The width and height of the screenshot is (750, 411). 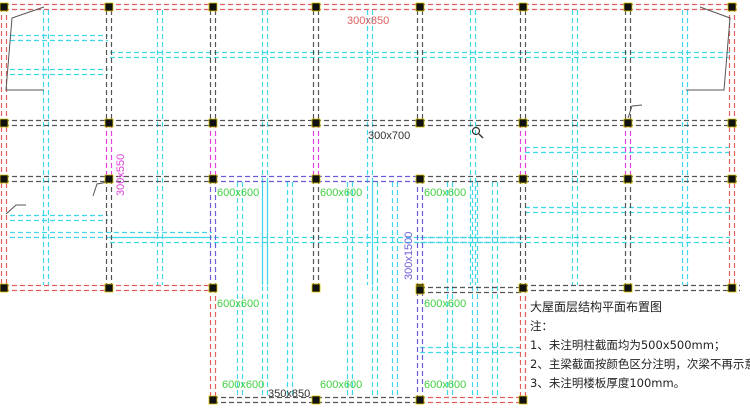 What do you see at coordinates (640, 364) in the screenshot?
I see `note-item: 2、主梁截面按颜色区分注明，次梁不再示意` at bounding box center [640, 364].